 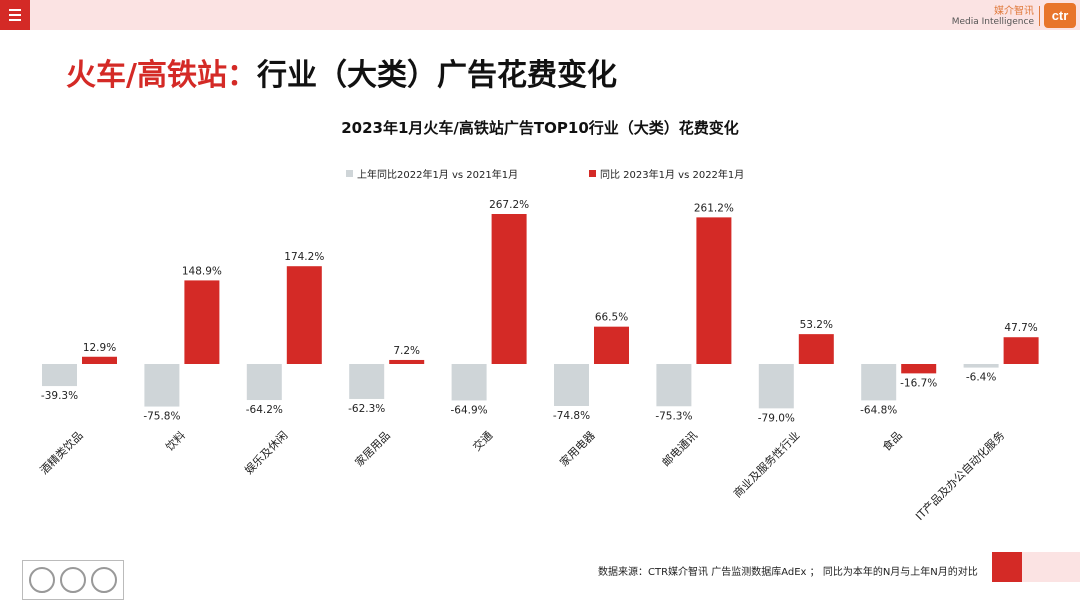 I want to click on page-title-main: 行业（大类）广告花费变化, so click(x=436, y=75).